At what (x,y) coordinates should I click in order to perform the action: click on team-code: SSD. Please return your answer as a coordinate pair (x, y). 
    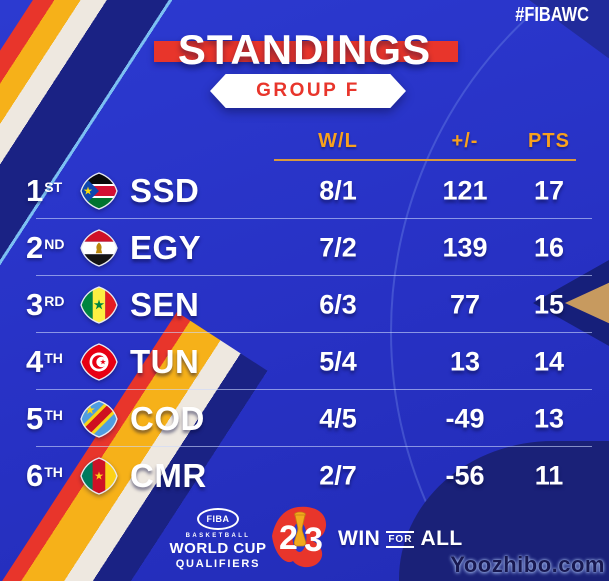
    Looking at the image, I should click on (165, 190).